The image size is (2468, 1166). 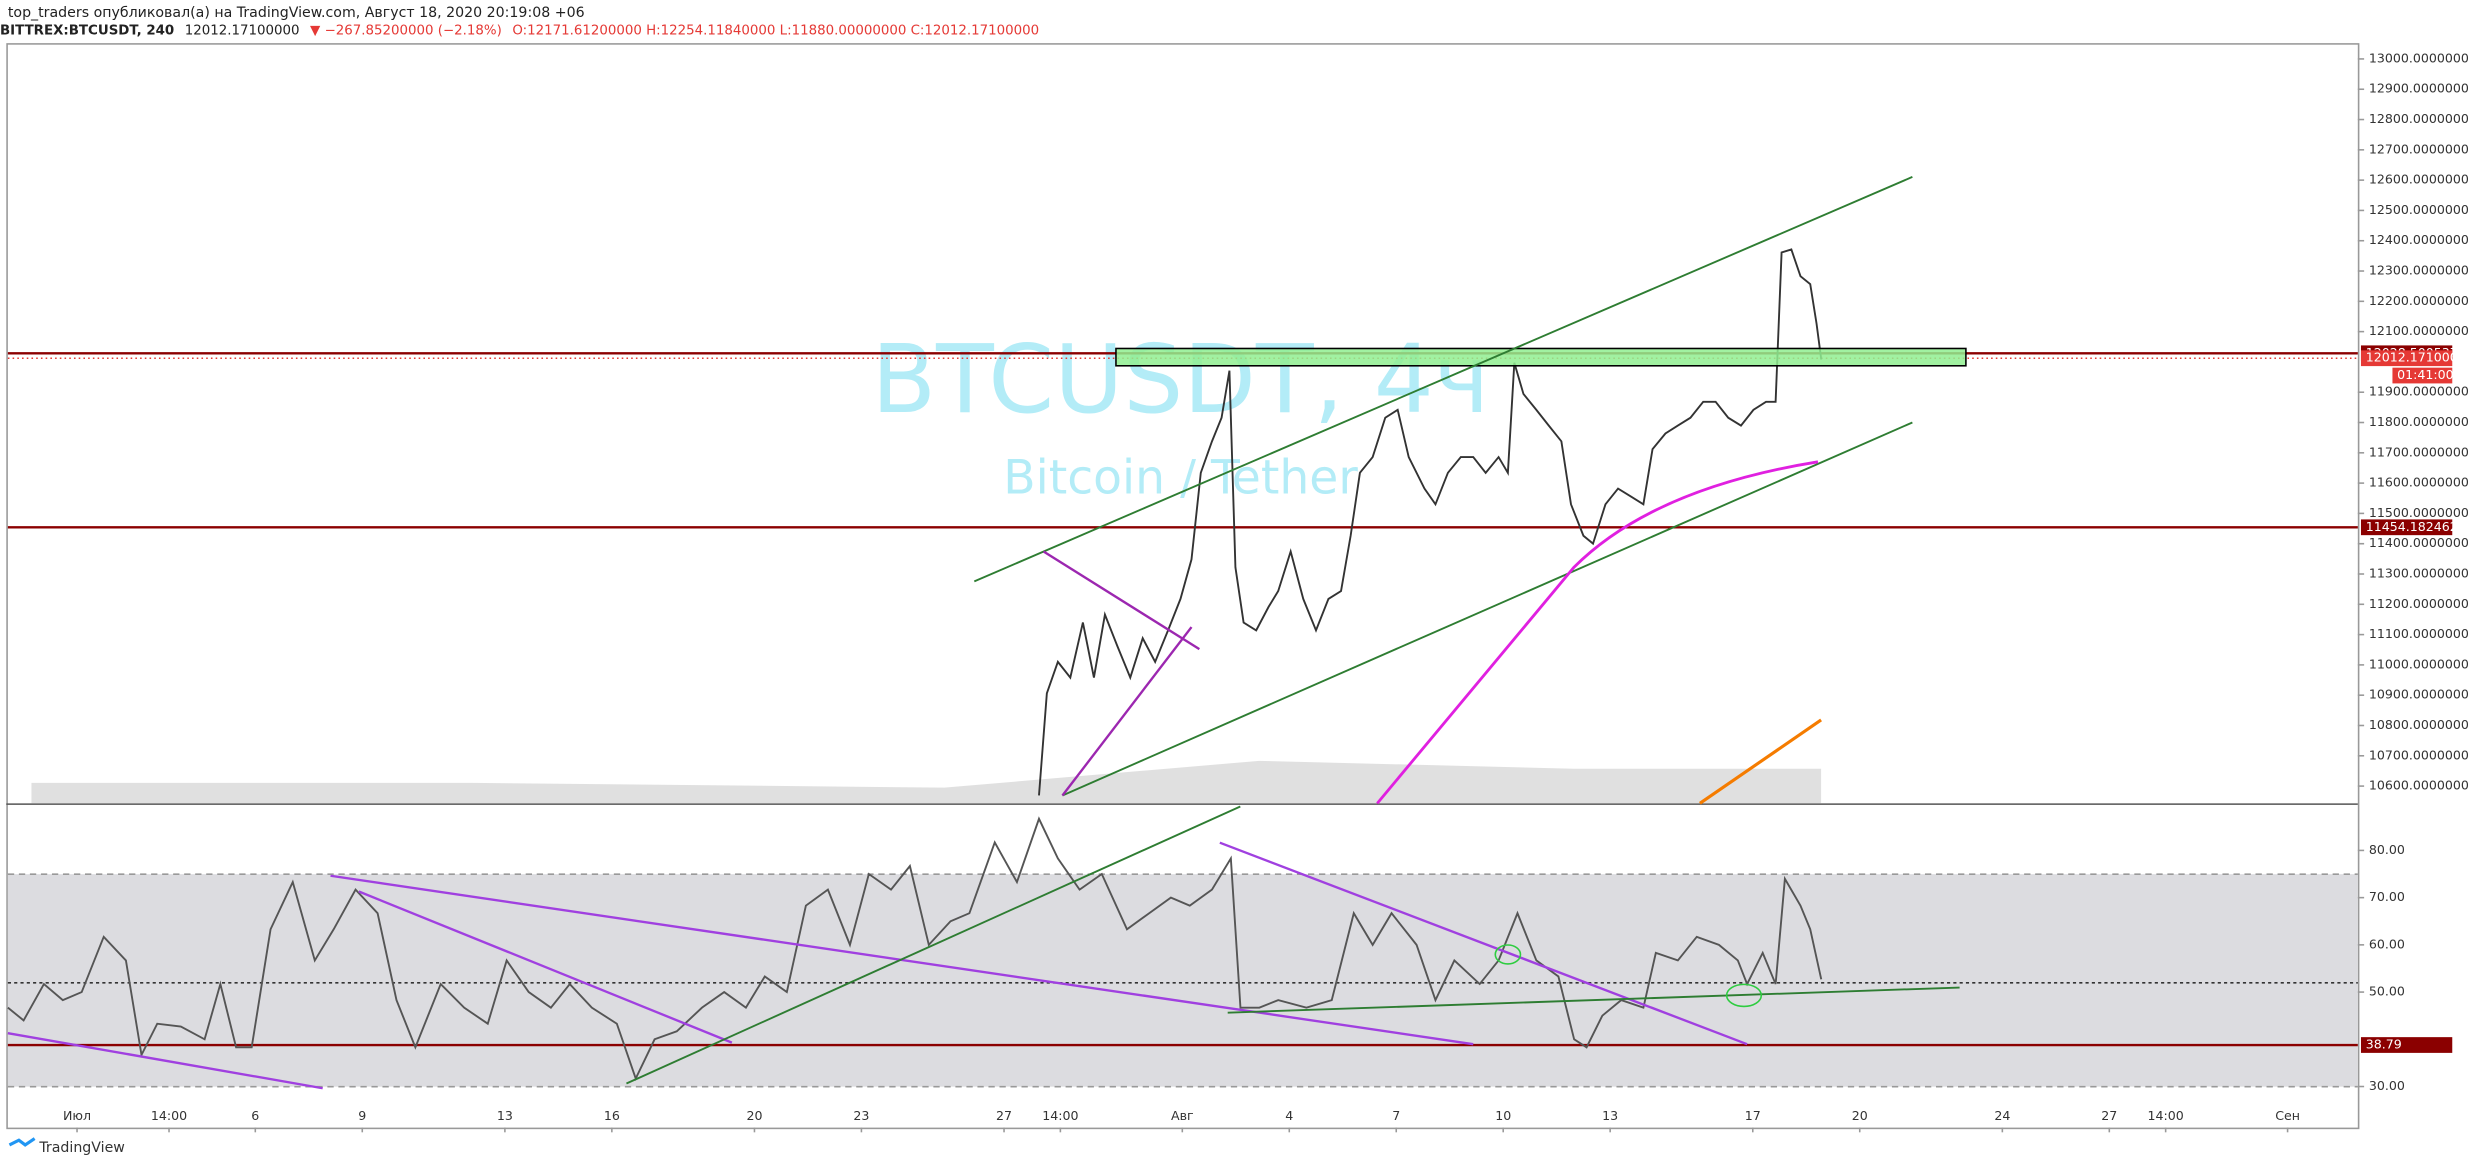 What do you see at coordinates (2418, 633) in the screenshot?
I see `y-tick-label: 11100.00000000` at bounding box center [2418, 633].